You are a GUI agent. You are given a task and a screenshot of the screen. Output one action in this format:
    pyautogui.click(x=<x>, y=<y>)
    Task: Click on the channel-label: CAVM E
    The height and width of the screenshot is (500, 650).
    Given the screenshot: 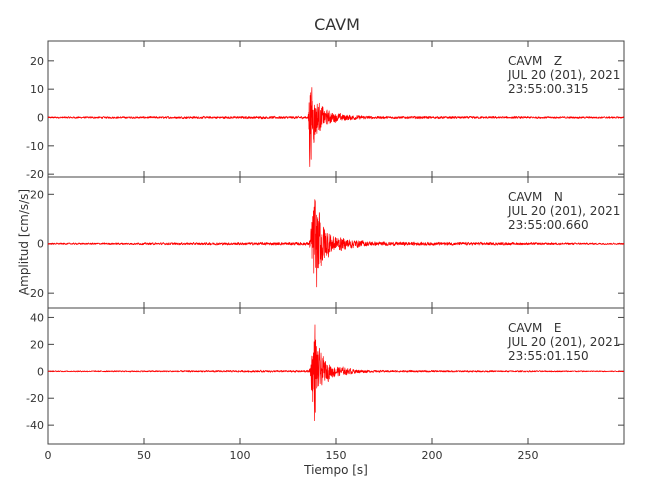 What is the action you would take?
    pyautogui.click(x=534, y=328)
    